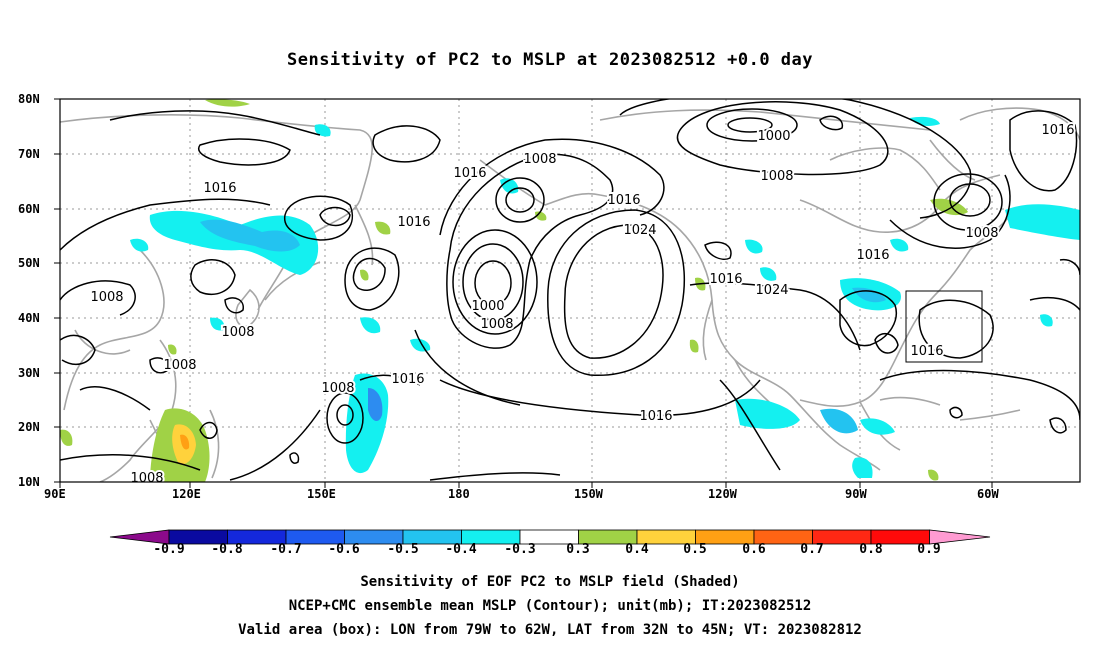  I want to click on lon-label: 90W, so click(856, 494).